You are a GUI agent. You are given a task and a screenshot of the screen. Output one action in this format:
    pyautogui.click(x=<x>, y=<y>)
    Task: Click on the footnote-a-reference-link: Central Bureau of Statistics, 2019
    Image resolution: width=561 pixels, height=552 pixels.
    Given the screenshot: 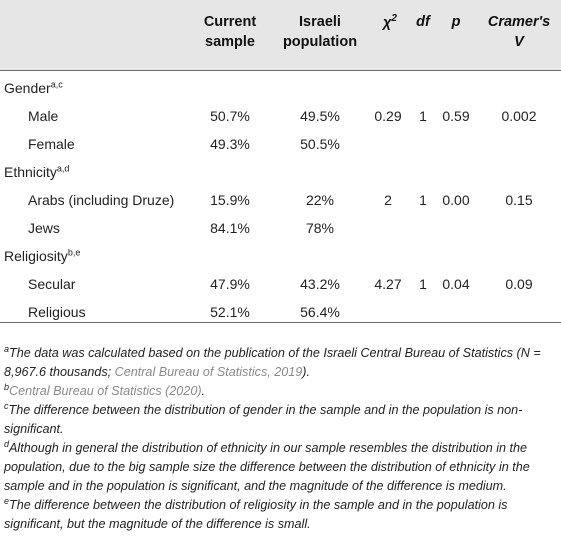 What is the action you would take?
    pyautogui.click(x=208, y=372)
    